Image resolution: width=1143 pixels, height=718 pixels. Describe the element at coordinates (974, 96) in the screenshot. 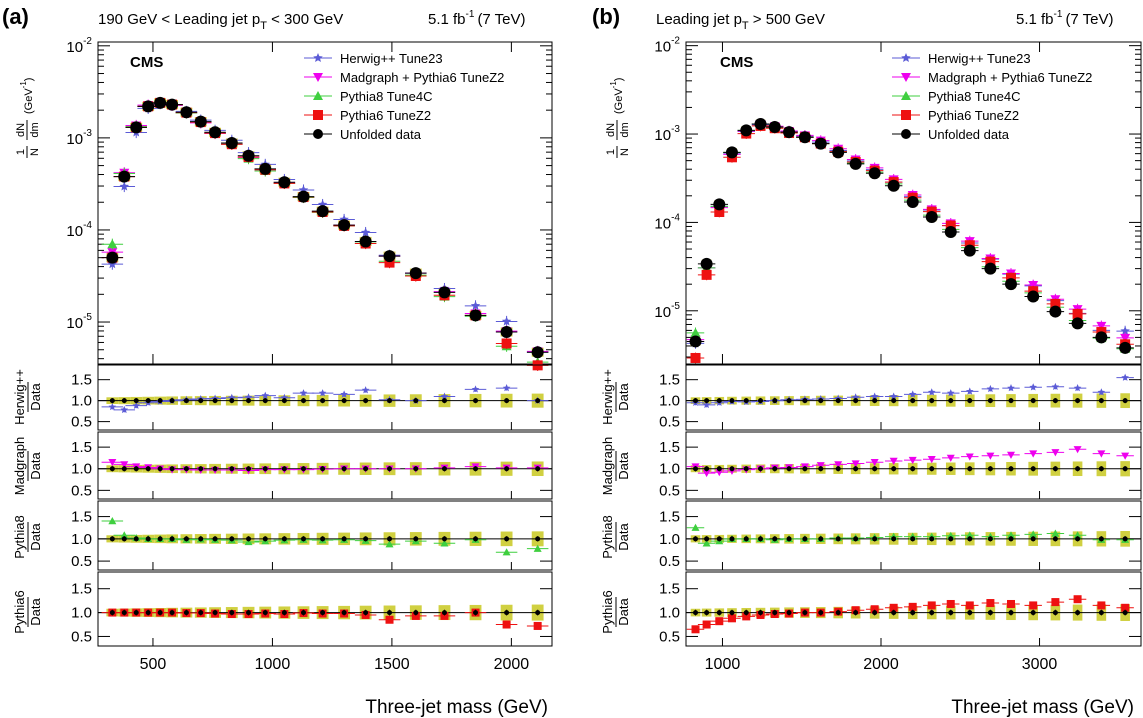

I see `legend-label-pythia8: Pythia8 Tune4C` at that location.